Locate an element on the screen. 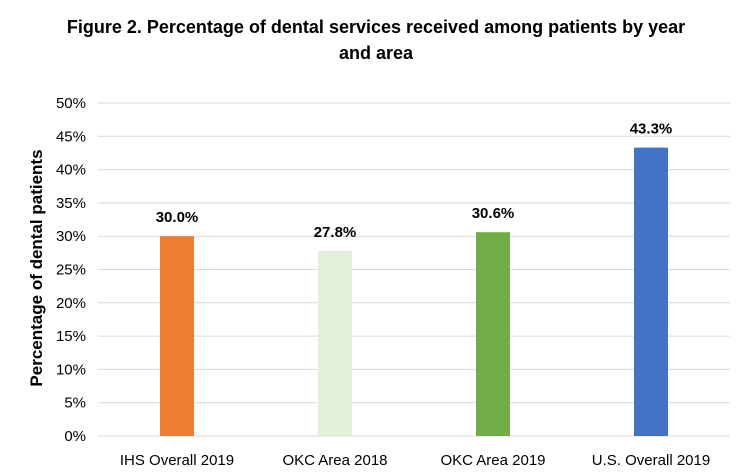 The height and width of the screenshot is (474, 752). y-axis-ticks: 0% 5% 10% 15% 20% 25% 30% 35% 40% 45% 50% is located at coordinates (71, 270).